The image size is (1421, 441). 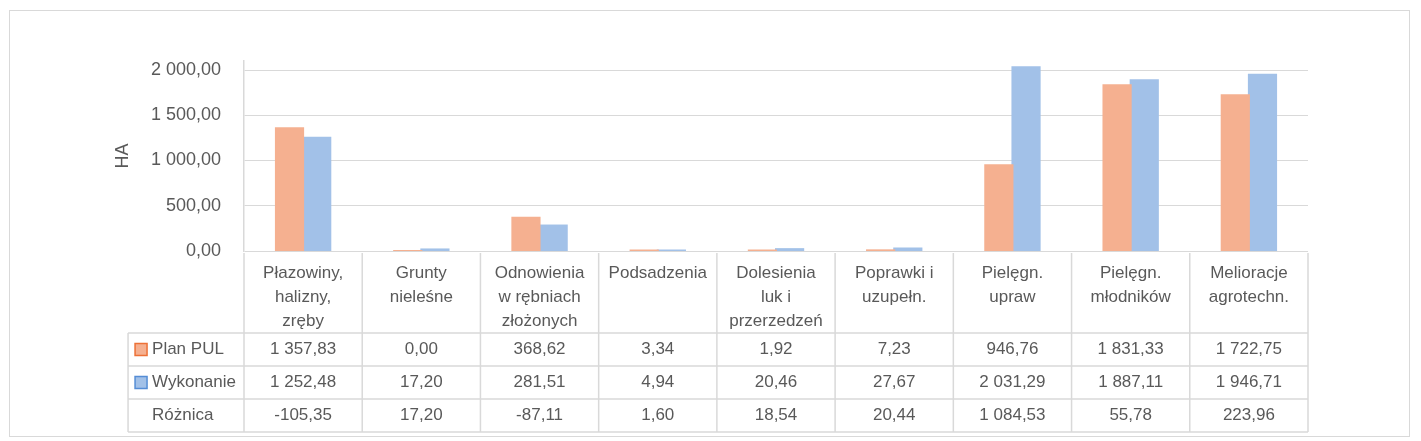 What do you see at coordinates (183, 415) in the screenshot?
I see `text: Różnica` at bounding box center [183, 415].